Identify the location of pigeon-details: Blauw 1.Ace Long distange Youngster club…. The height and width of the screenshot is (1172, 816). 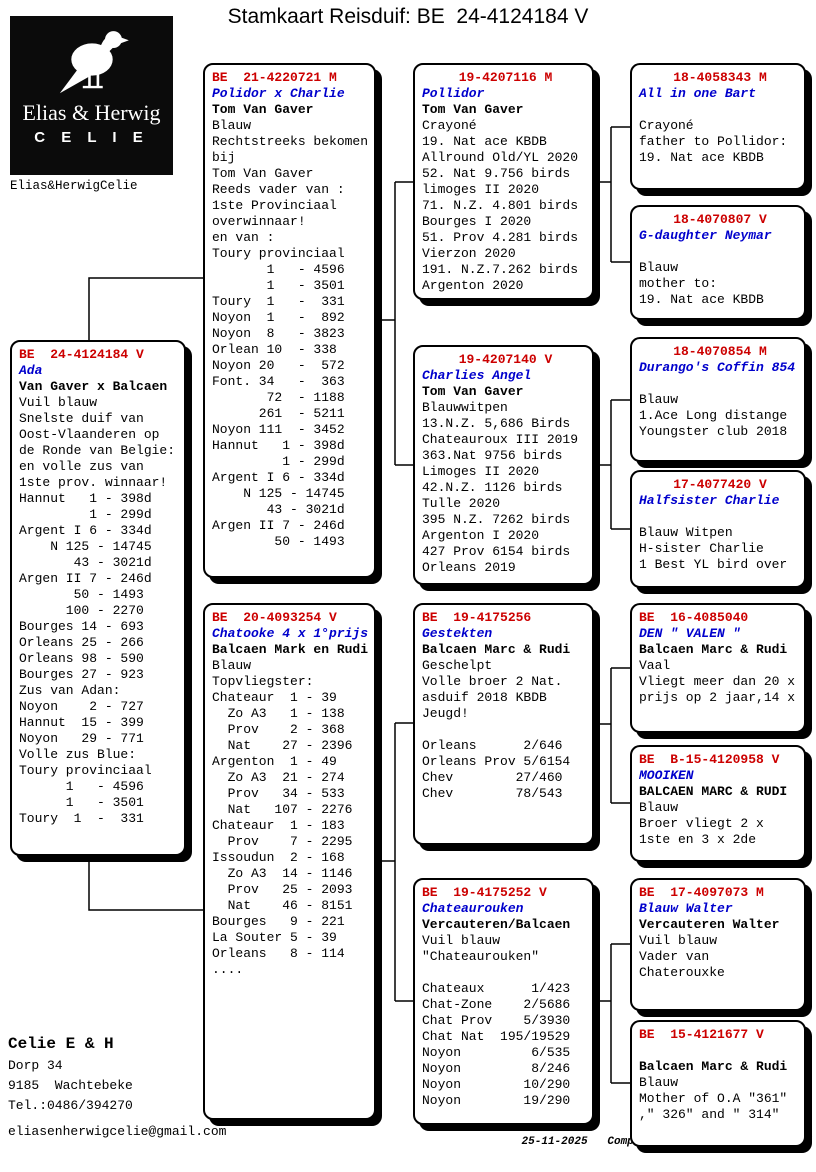
(713, 415).